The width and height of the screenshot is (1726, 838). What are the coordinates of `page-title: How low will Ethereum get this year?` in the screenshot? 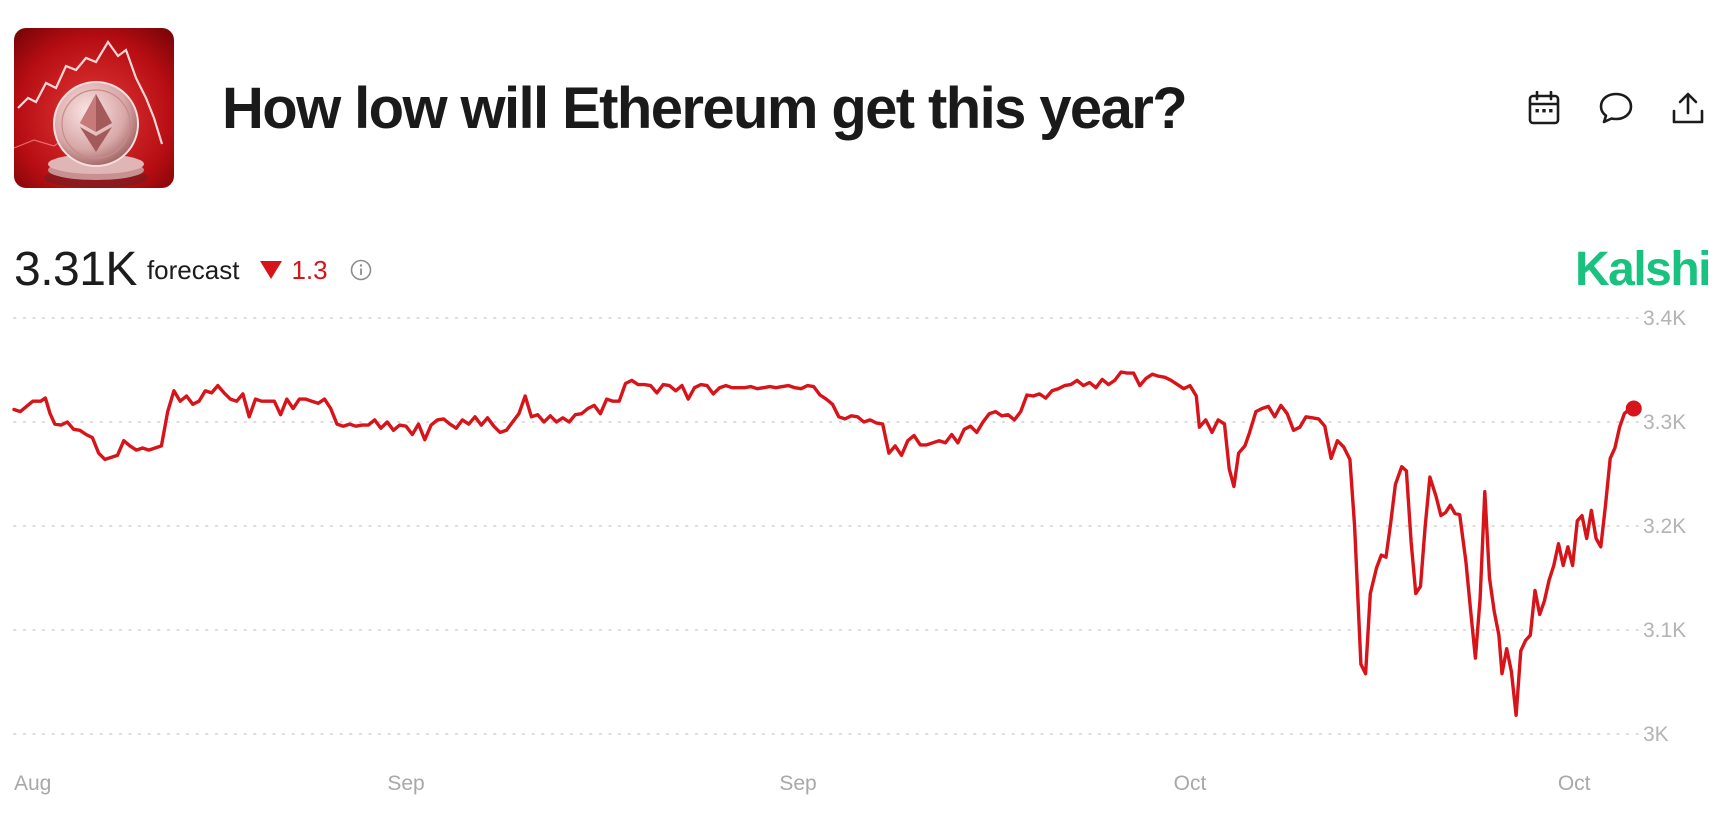 It's located at (705, 108).